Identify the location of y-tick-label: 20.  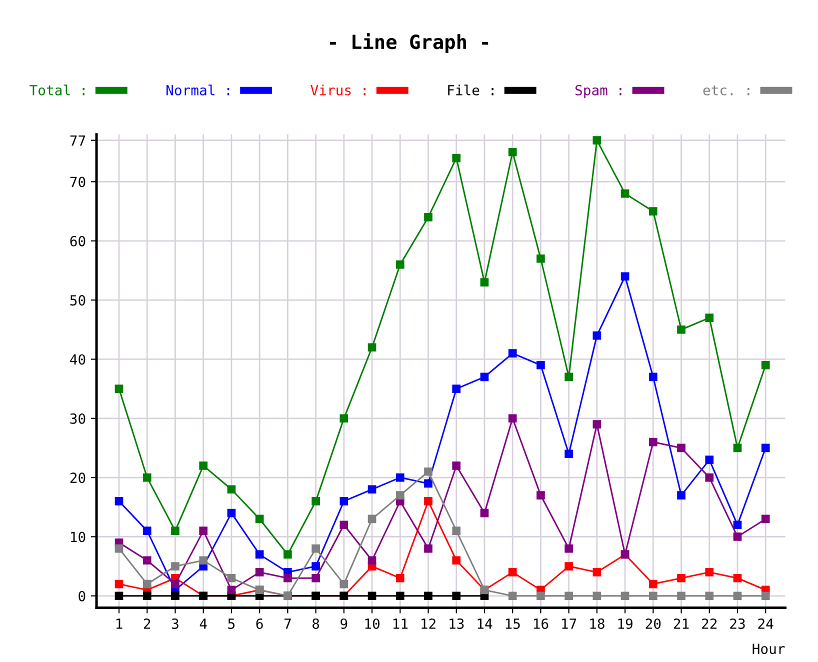
(78, 478).